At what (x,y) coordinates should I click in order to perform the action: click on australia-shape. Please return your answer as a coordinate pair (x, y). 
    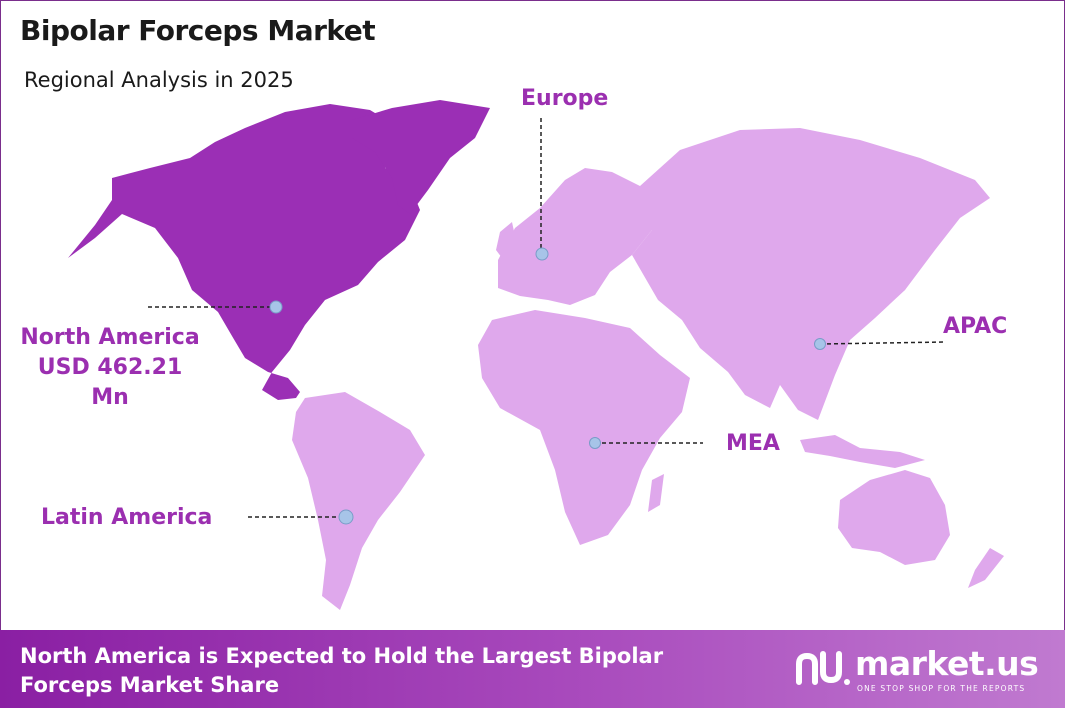
    Looking at the image, I should click on (894, 517).